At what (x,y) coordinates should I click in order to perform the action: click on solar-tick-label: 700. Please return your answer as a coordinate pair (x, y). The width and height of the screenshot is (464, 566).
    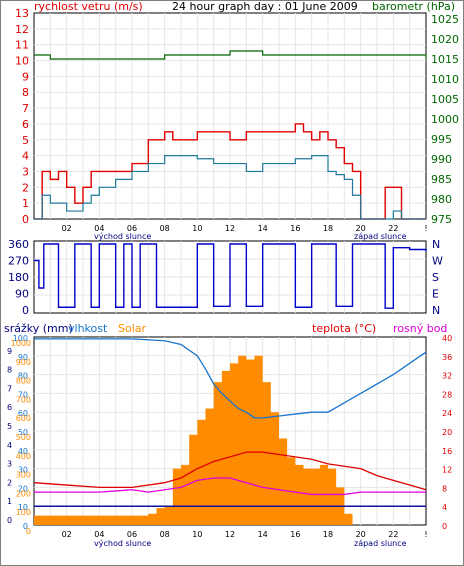
    Looking at the image, I should click on (23, 399).